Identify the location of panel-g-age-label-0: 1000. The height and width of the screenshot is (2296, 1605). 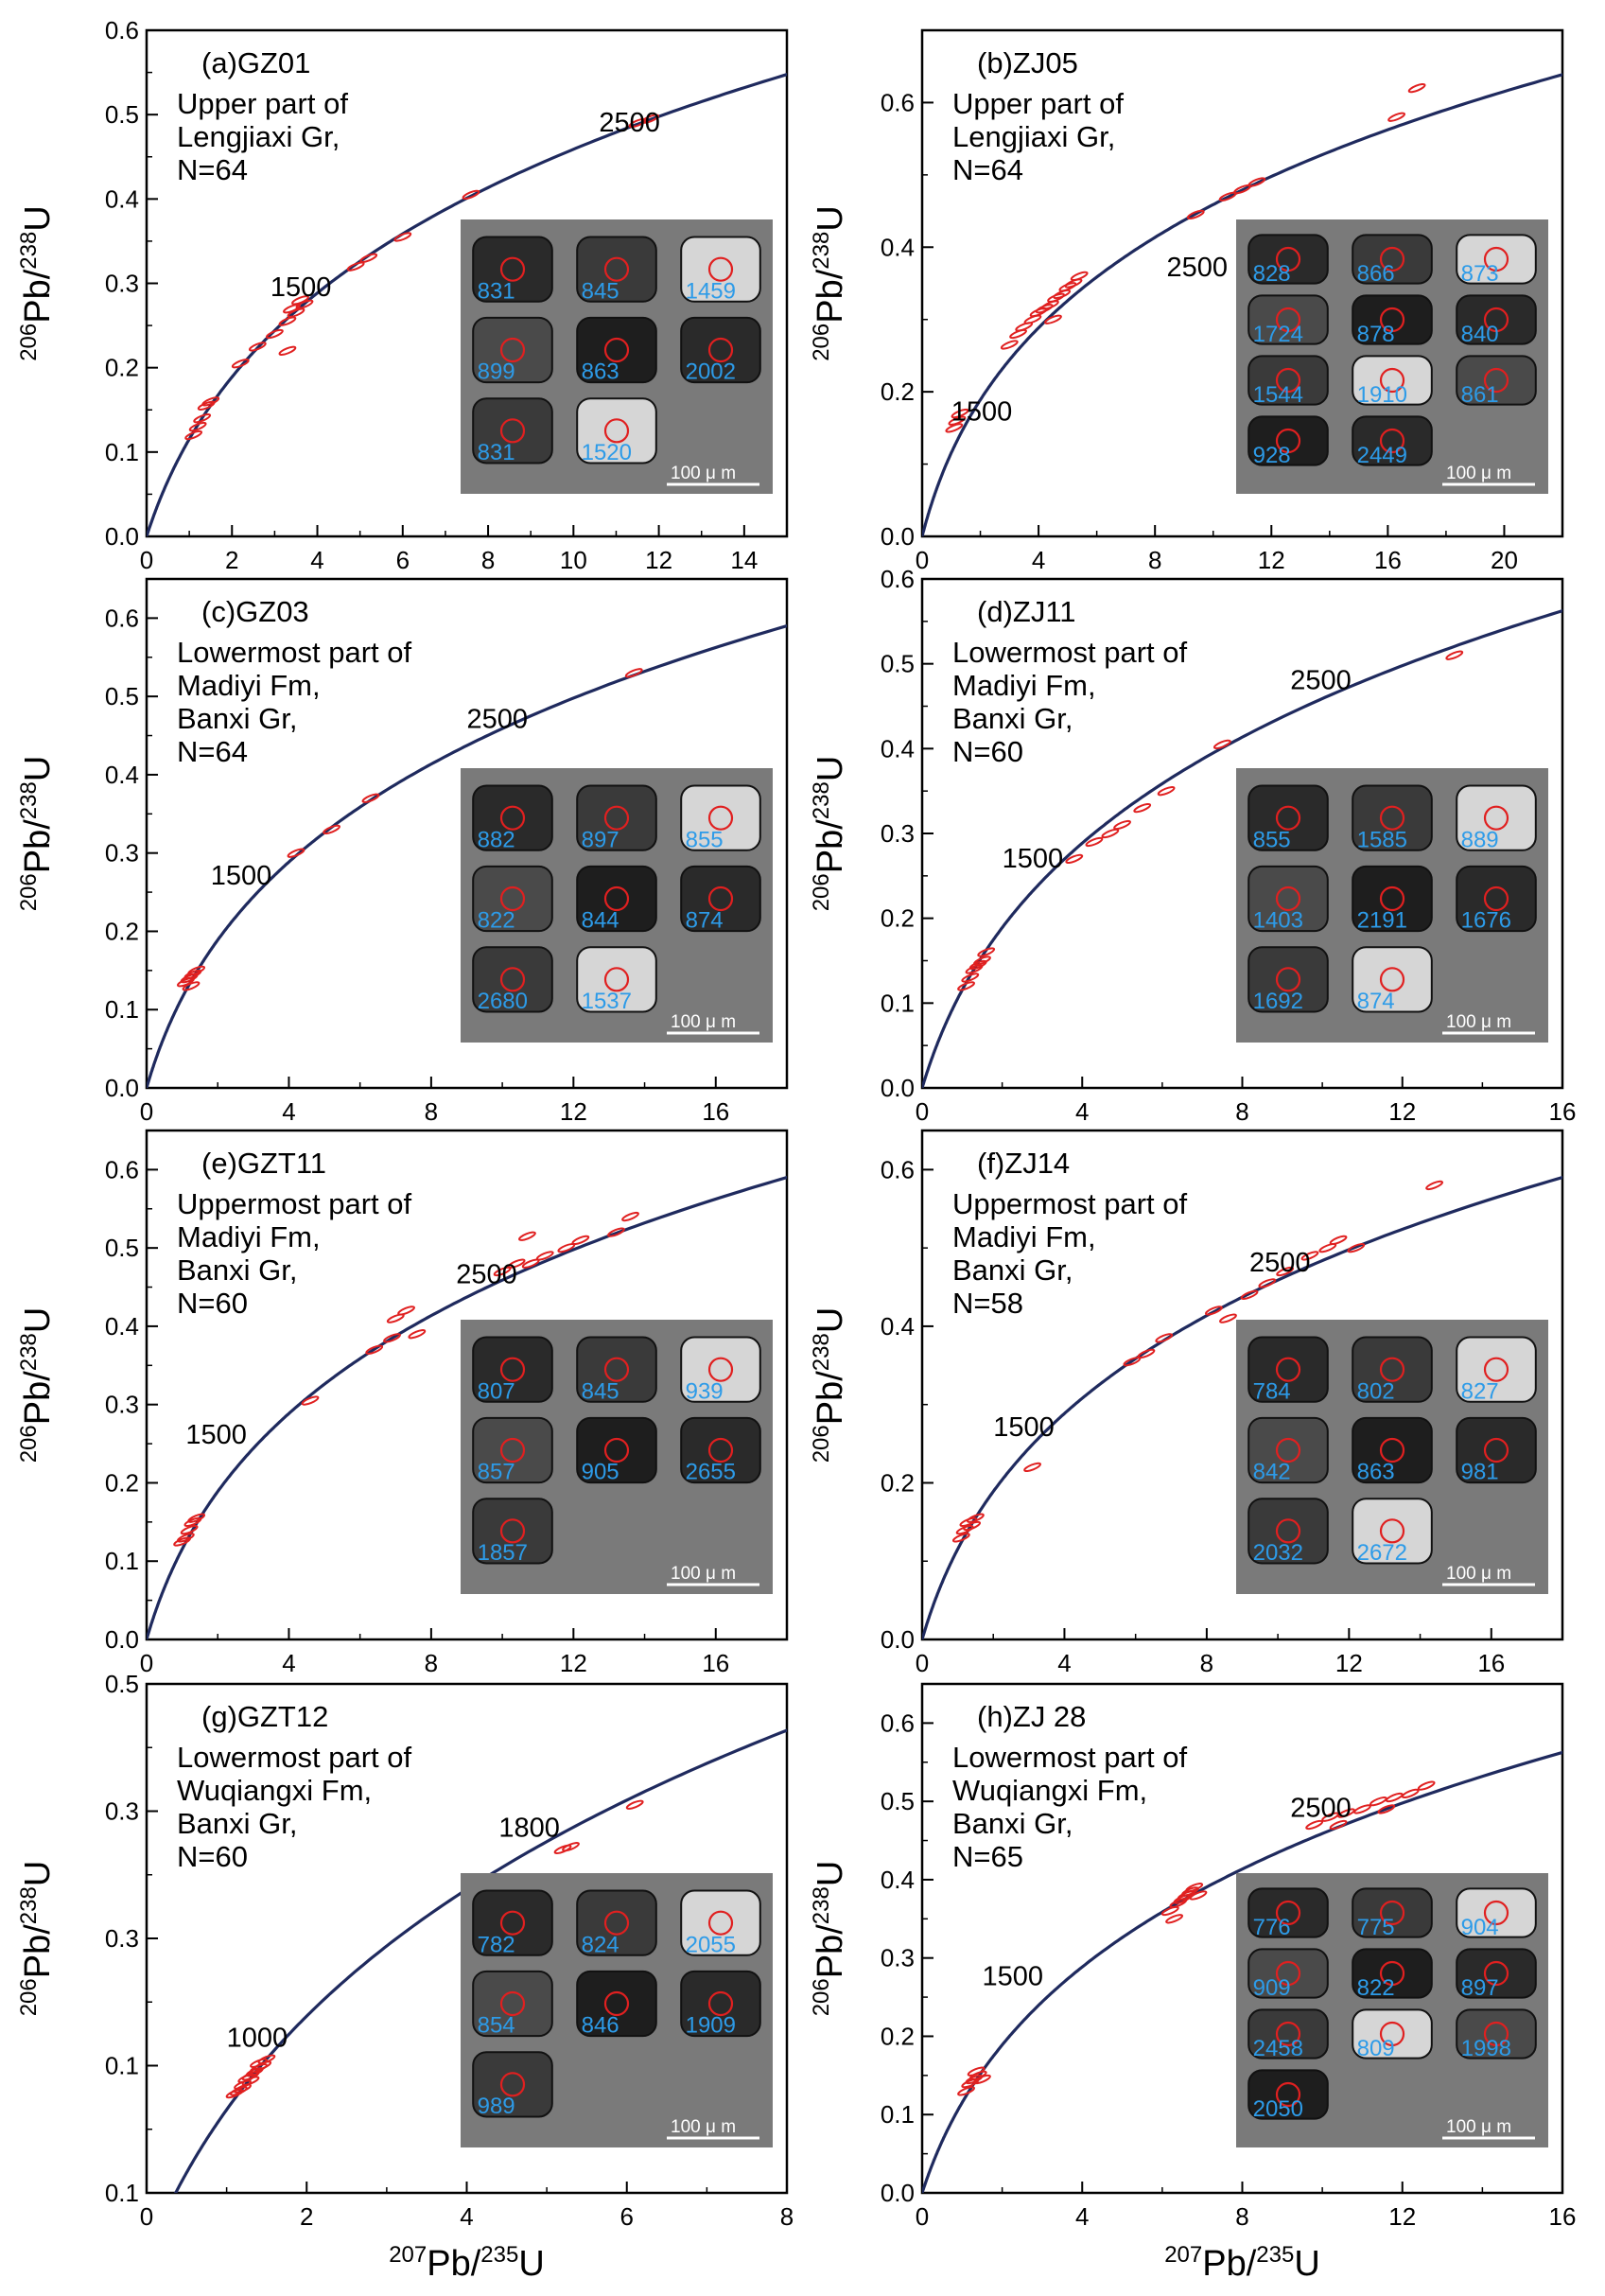
(257, 2038).